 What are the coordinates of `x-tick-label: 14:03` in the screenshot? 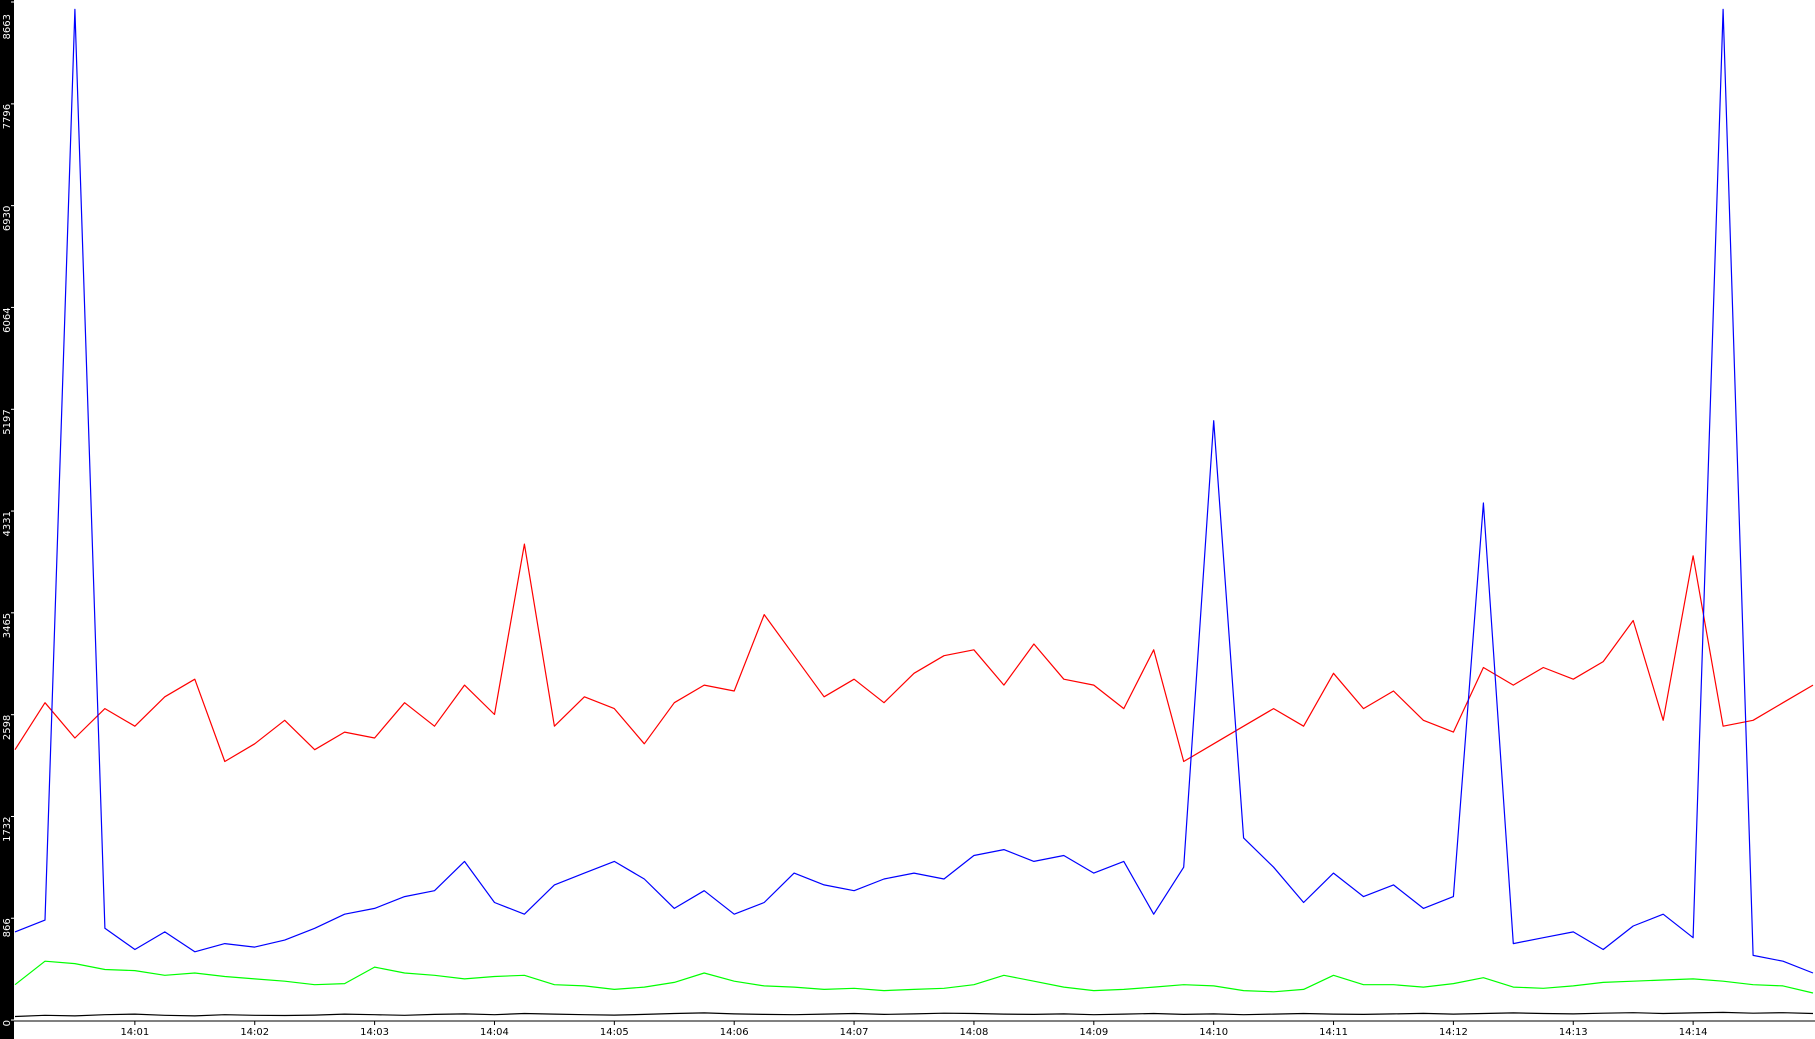 It's located at (374, 1032).